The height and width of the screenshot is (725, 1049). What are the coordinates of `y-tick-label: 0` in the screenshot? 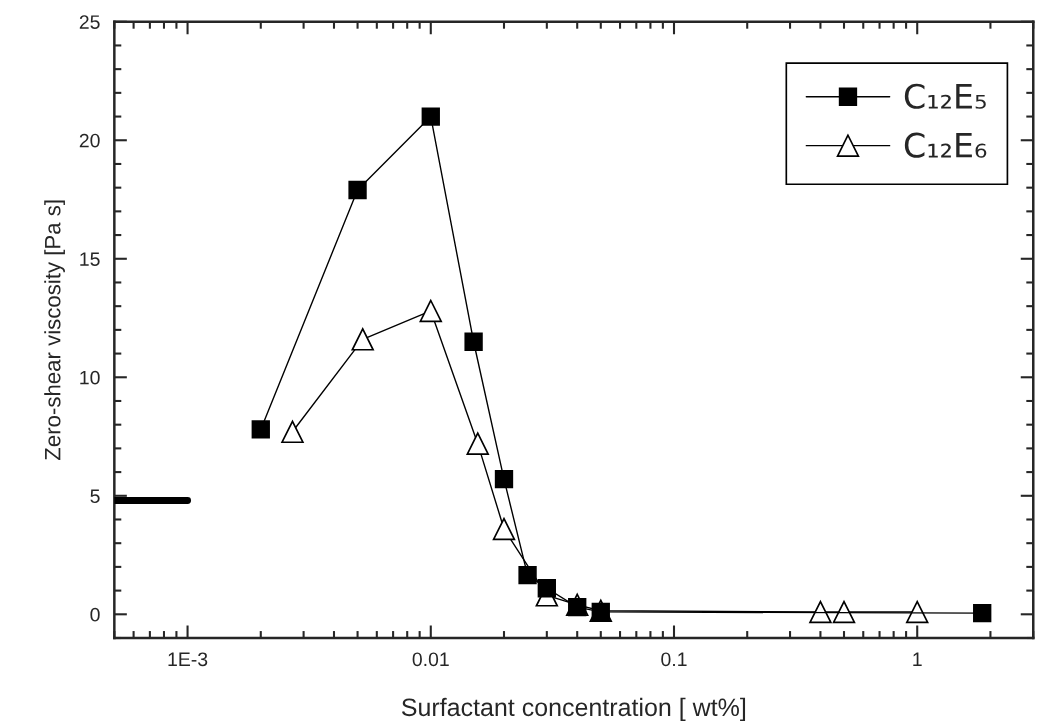 It's located at (95, 614).